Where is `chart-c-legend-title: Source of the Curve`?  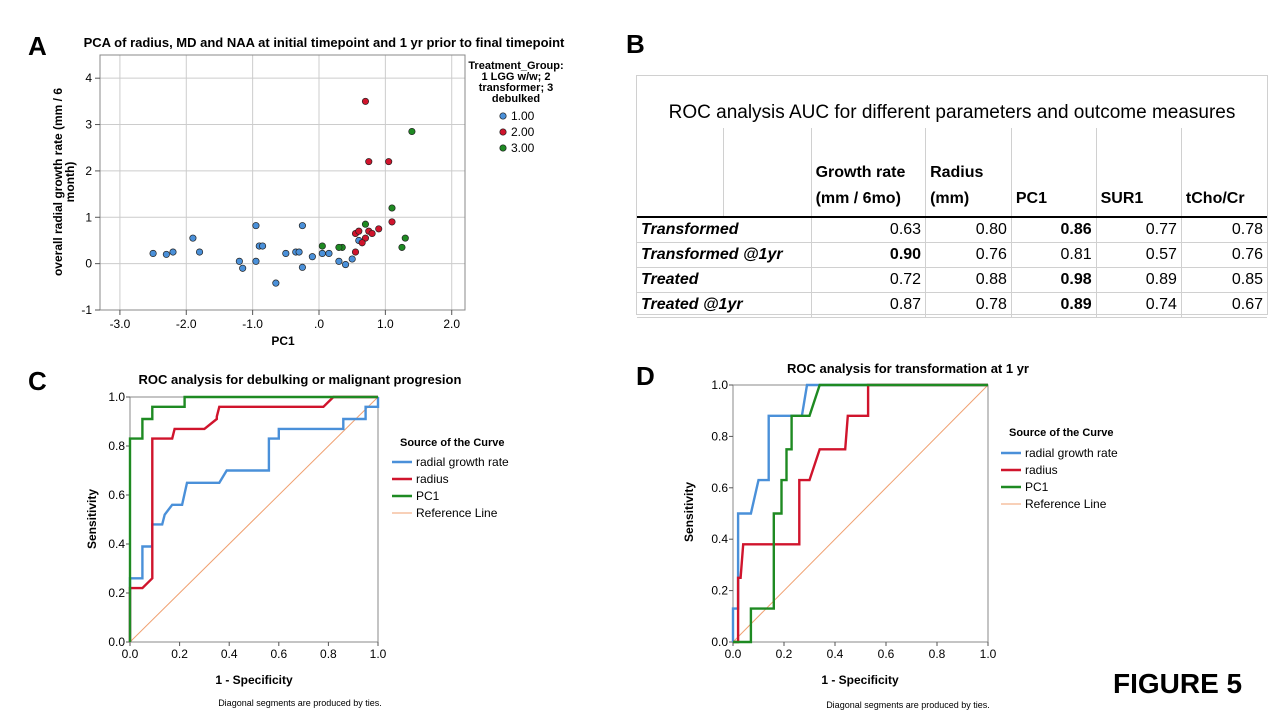
chart-c-legend-title: Source of the Curve is located at coordinates (452, 443).